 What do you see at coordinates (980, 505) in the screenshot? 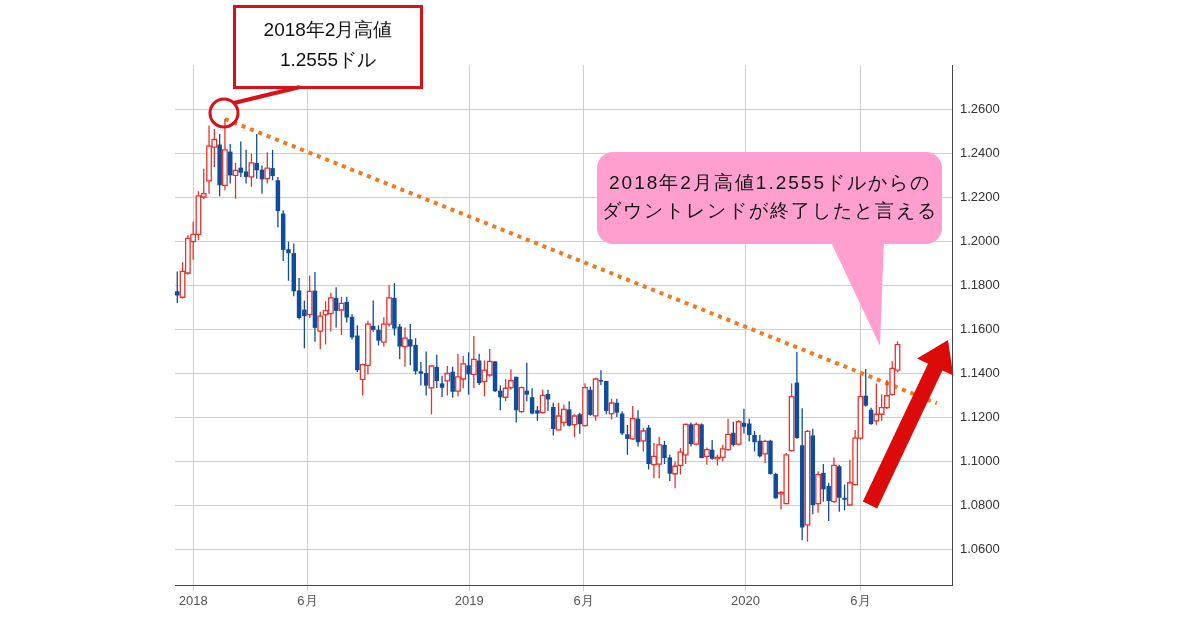
I see `y-tick-label: 1.0800` at bounding box center [980, 505].